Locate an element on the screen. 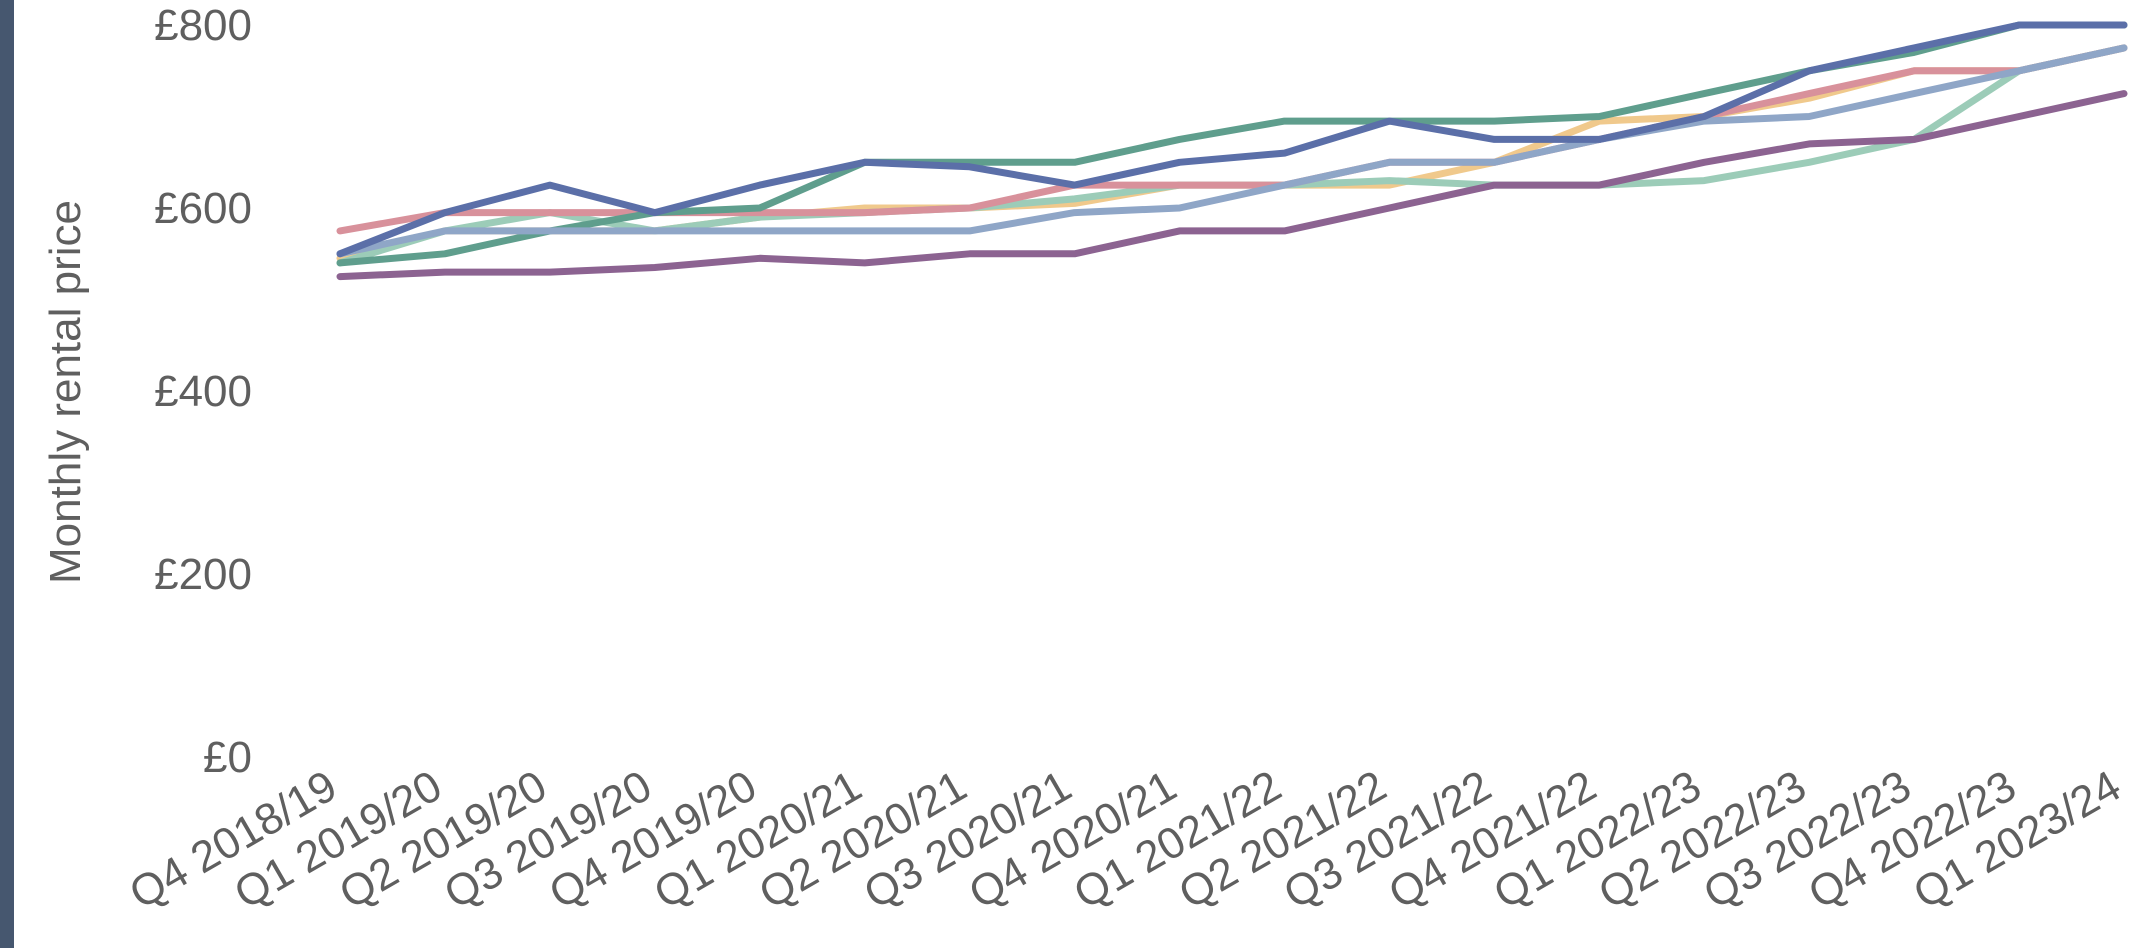 Image resolution: width=2152 pixels, height=948 pixels. y-tick-label: £600 is located at coordinates (203, 208).